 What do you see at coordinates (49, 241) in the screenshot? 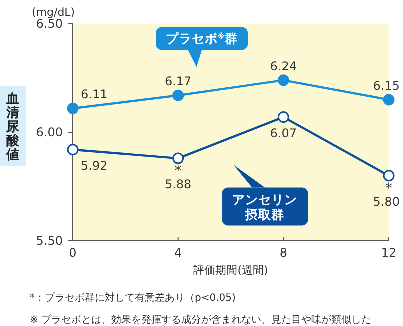
I see `y-tick-label: 5.50` at bounding box center [49, 241].